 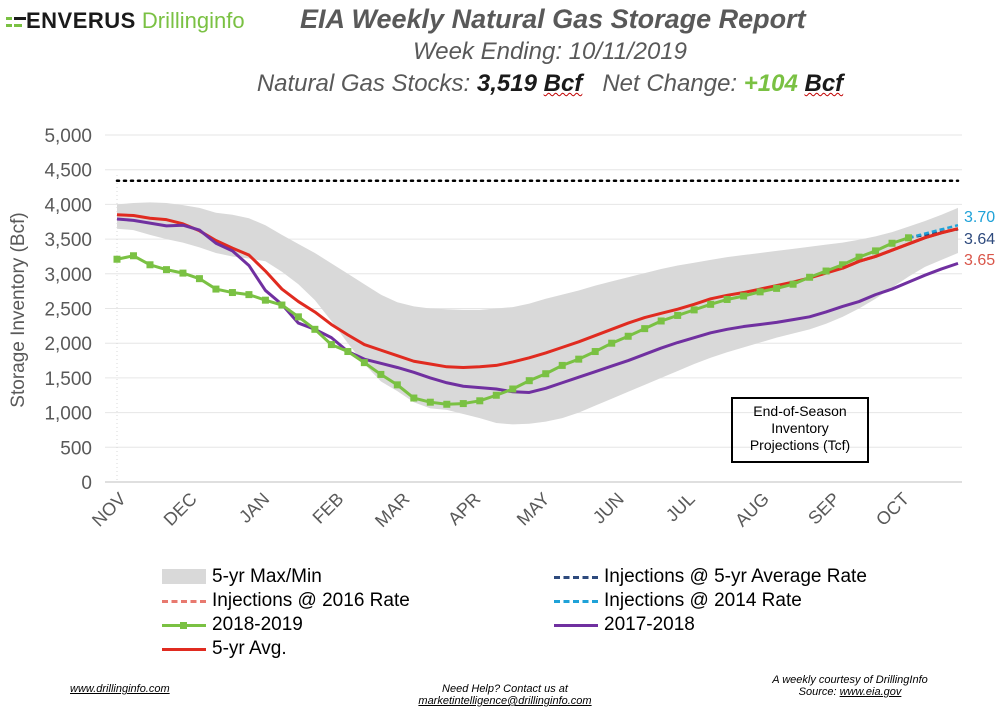 What do you see at coordinates (285, 601) in the screenshot?
I see `legend-item-2016-rate: Injections @ 2016 Rate` at bounding box center [285, 601].